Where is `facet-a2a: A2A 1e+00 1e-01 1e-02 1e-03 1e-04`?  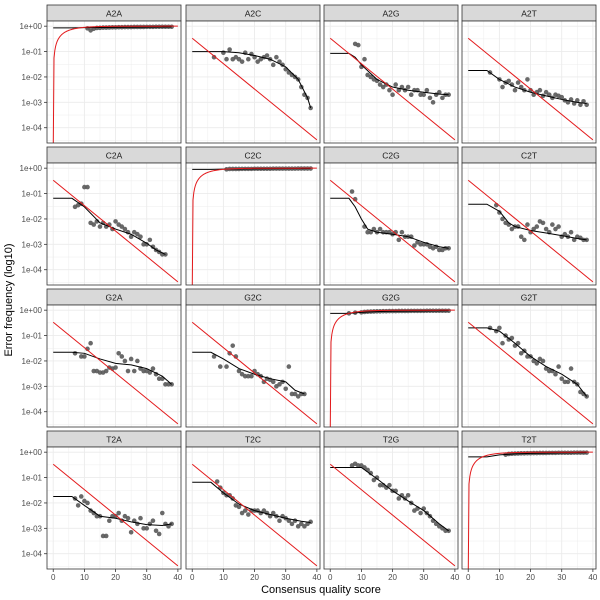 facet-a2a: A2A 1e+00 1e-01 1e-02 1e-03 1e-04 is located at coordinates (101, 74).